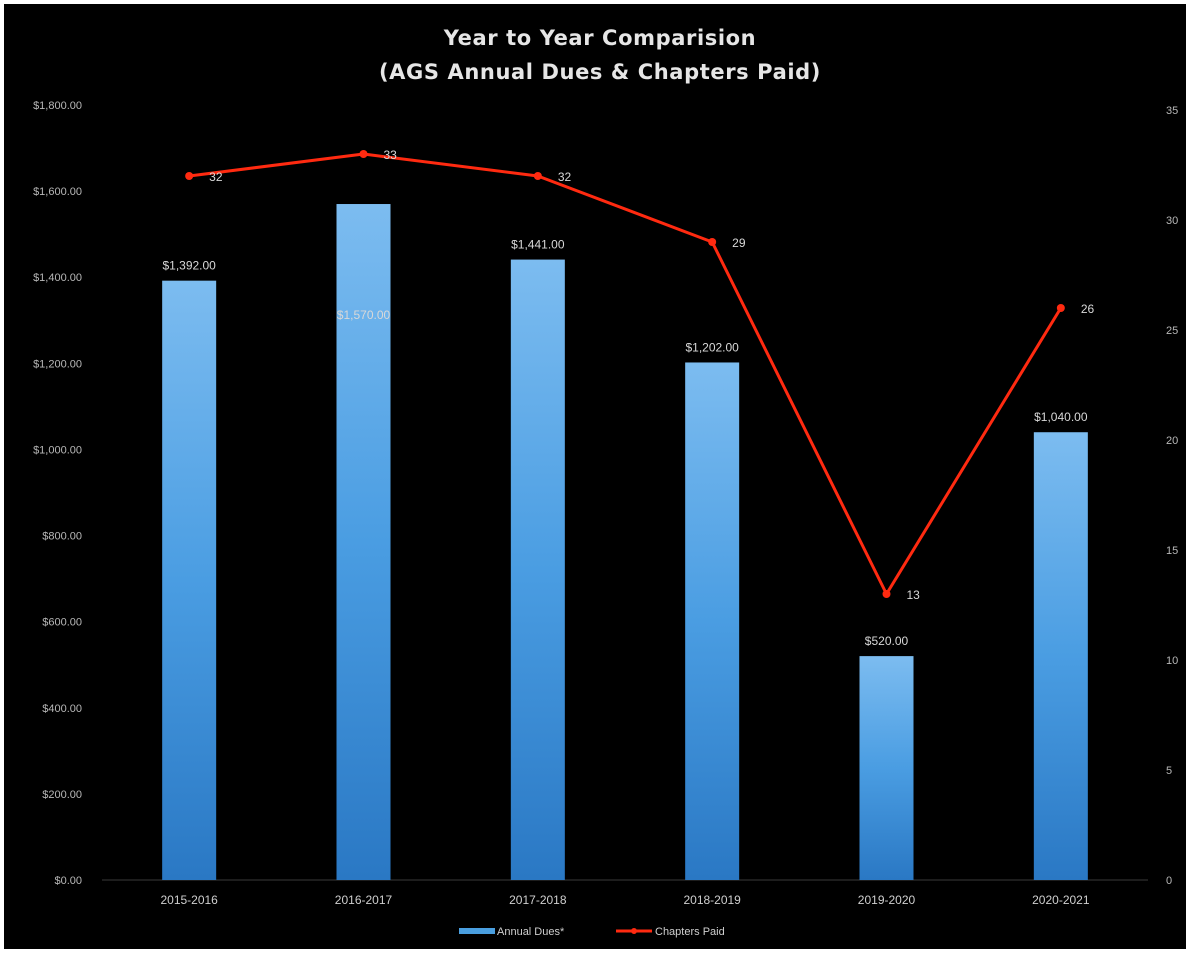 The image size is (1190, 953). I want to click on legend-label-annual-dues: Annual Dues*, so click(531, 932).